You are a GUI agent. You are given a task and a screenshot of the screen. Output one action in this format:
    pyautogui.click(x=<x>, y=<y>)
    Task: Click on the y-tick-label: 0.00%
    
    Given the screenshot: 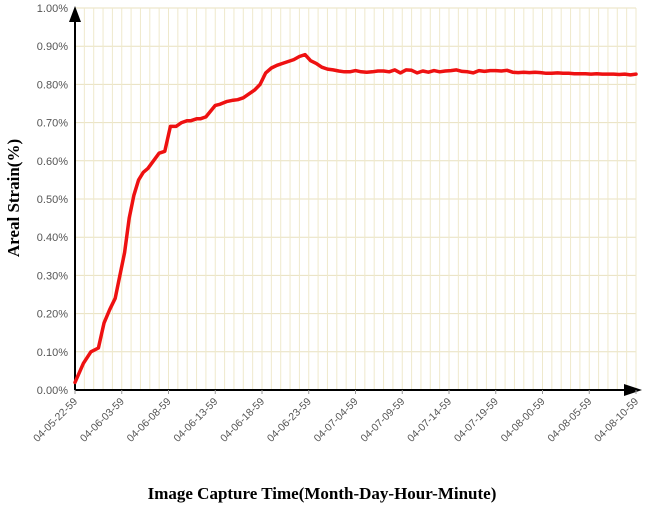 What is the action you would take?
    pyautogui.click(x=52, y=391)
    